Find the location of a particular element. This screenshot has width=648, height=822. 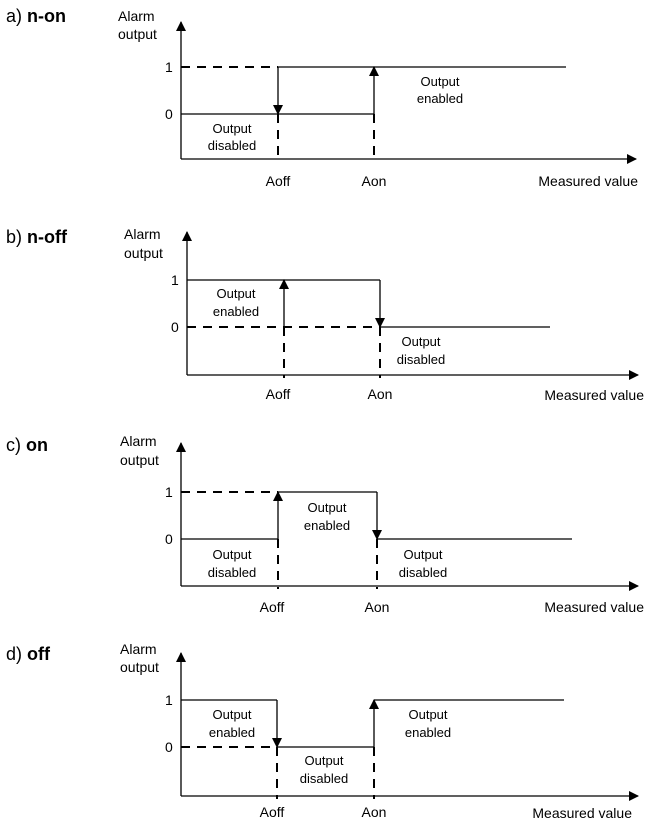

panel-b-title: b) n-off is located at coordinates (37, 237).